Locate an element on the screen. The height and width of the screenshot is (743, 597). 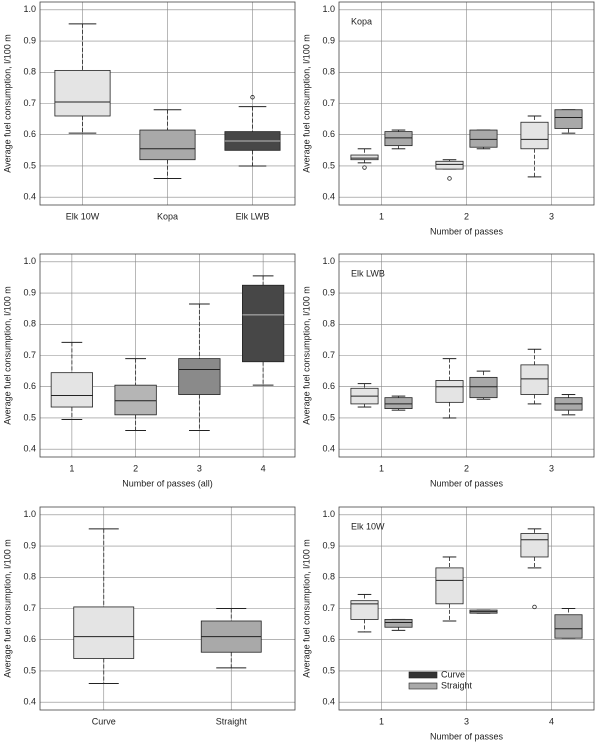
legend-label: Straight is located at coordinates (457, 685).